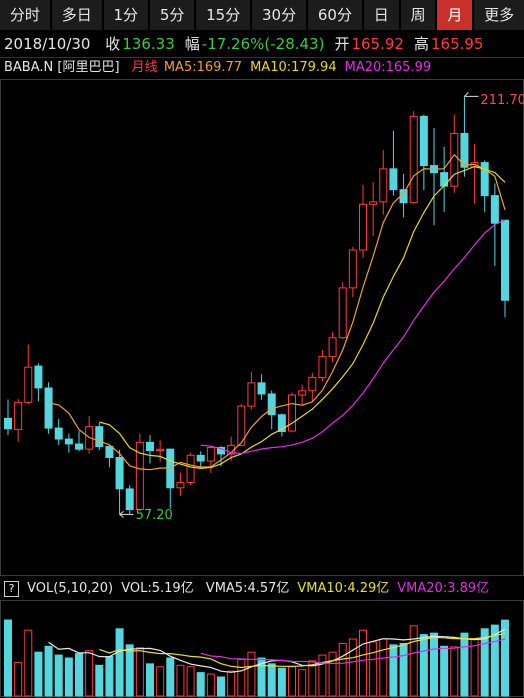  I want to click on vma-legend-entry: VMA5:4.57亿, so click(247, 588).